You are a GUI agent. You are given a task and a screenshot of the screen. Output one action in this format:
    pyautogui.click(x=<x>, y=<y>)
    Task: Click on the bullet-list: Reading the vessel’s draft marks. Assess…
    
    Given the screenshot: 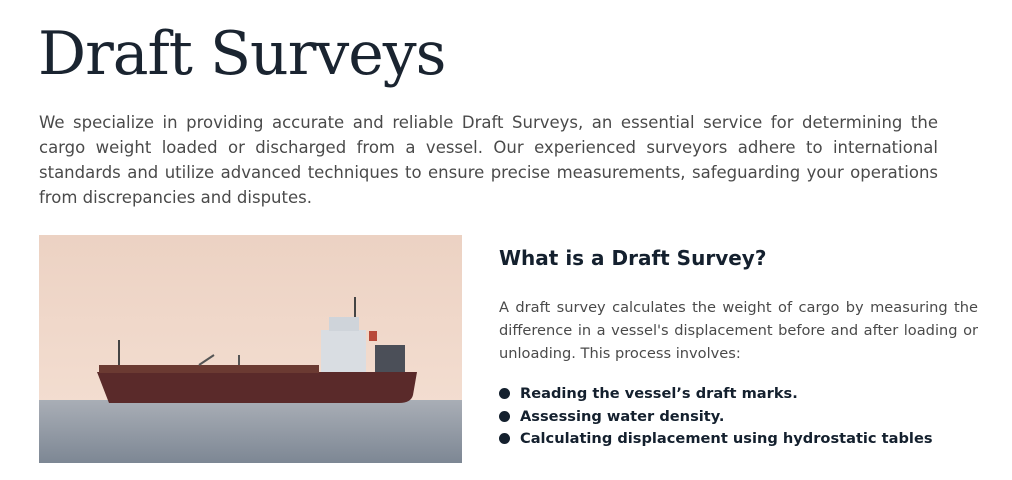 What is the action you would take?
    pyautogui.click(x=716, y=417)
    